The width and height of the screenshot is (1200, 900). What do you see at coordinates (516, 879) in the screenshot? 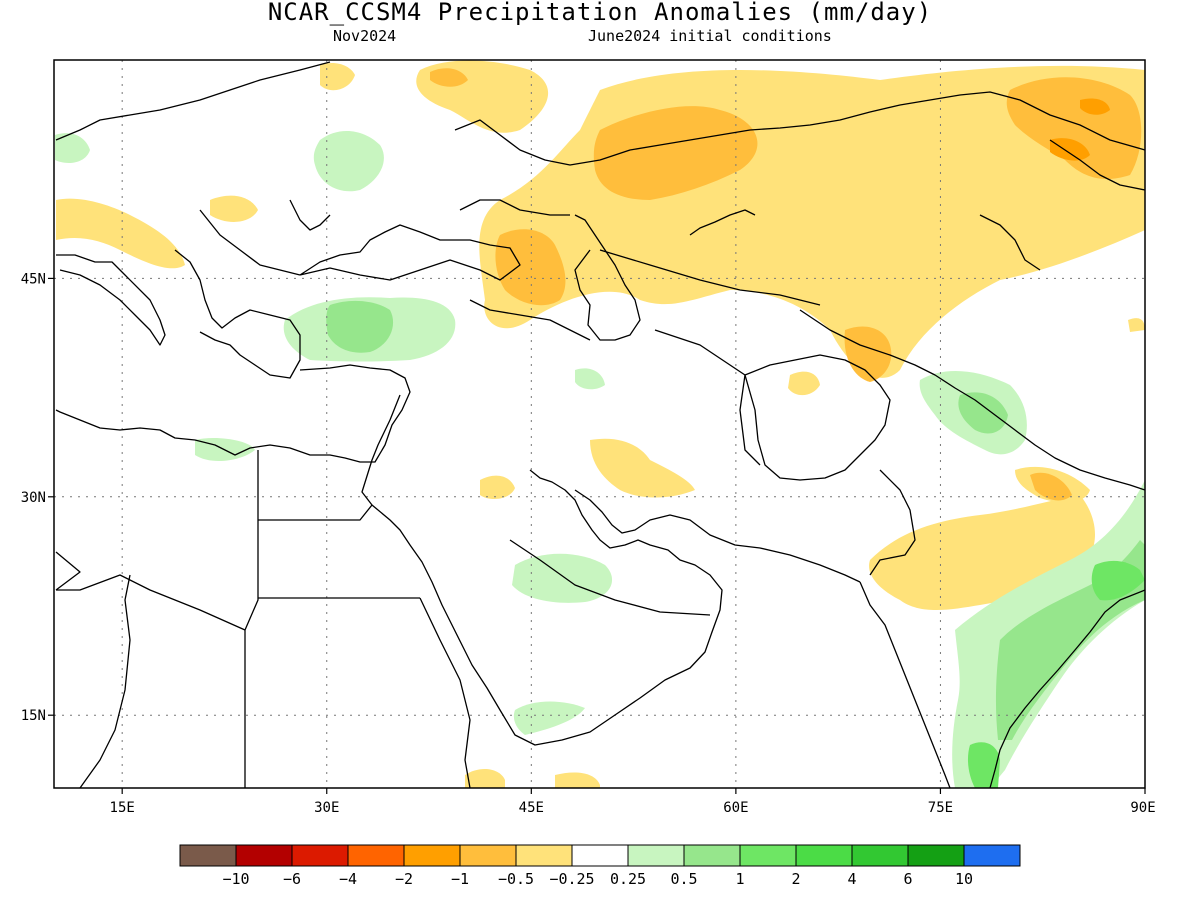
I see `colorbar-label: −0.5` at bounding box center [516, 879].